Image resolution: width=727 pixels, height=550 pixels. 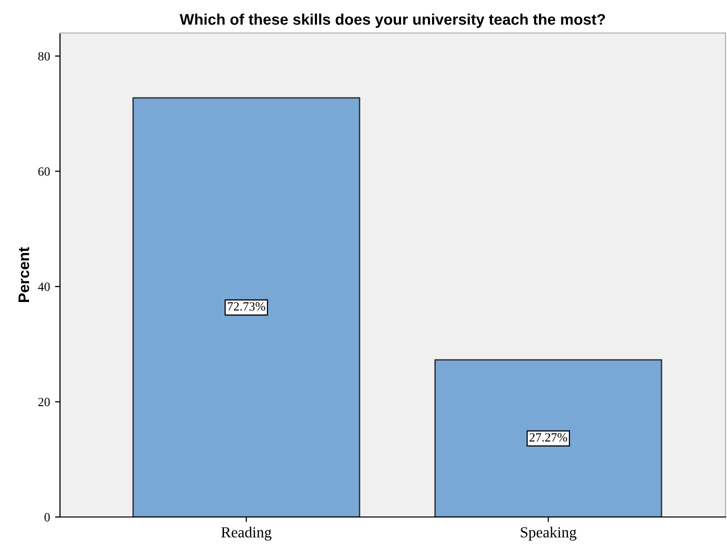 I want to click on data-label: 72.73%, so click(x=247, y=306).